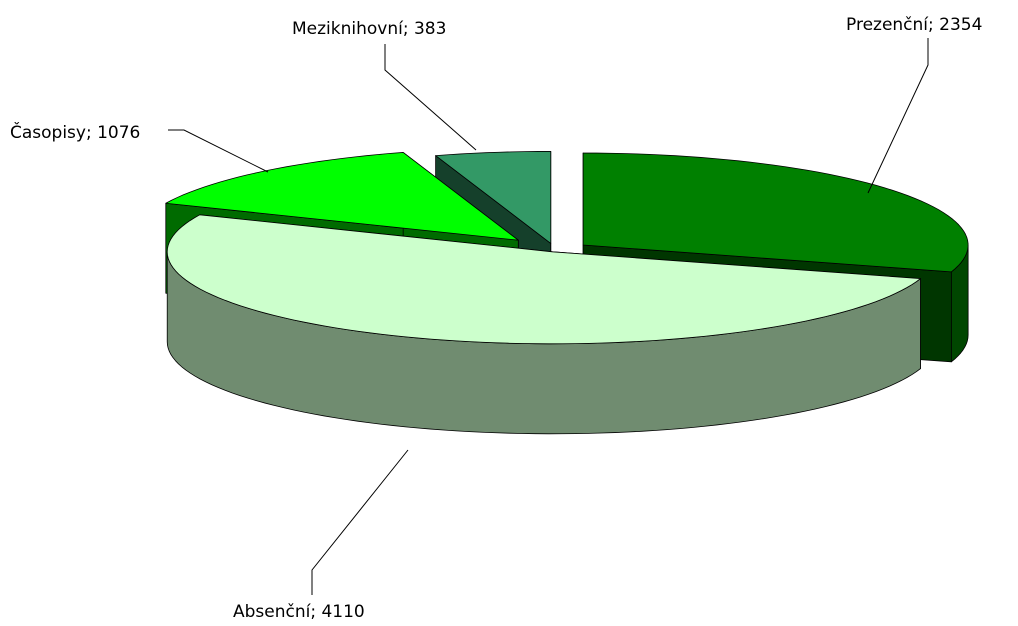 Image resolution: width=1018 pixels, height=626 pixels. Describe the element at coordinates (218, 151) in the screenshot. I see `leader-line-casopisy` at that location.